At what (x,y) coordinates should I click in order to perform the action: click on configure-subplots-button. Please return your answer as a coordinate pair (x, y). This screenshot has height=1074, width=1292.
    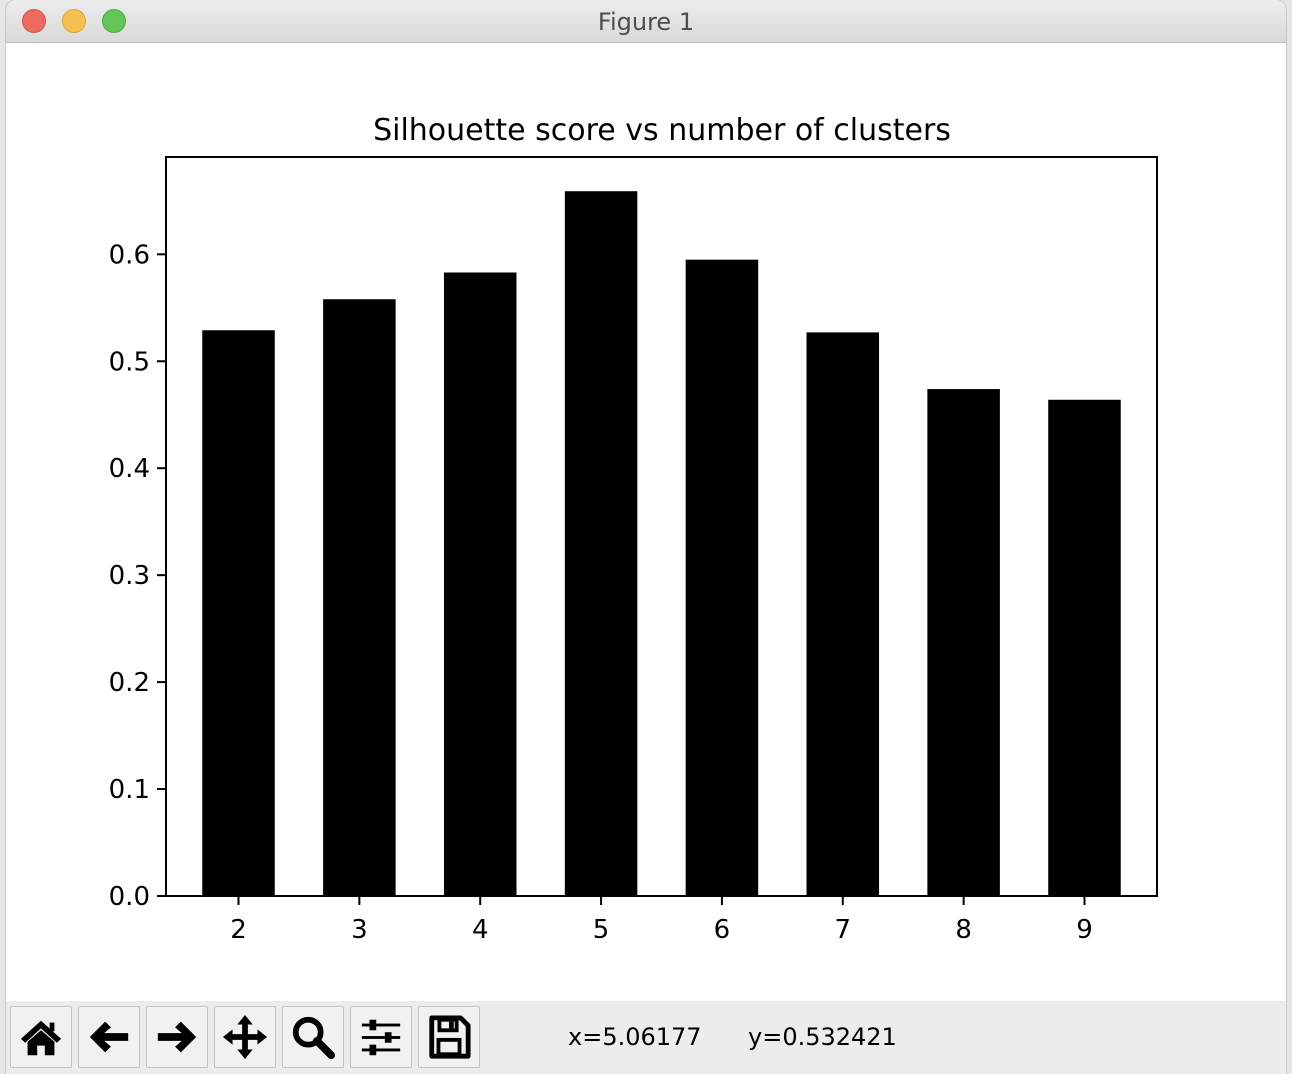
    Looking at the image, I should click on (381, 1037).